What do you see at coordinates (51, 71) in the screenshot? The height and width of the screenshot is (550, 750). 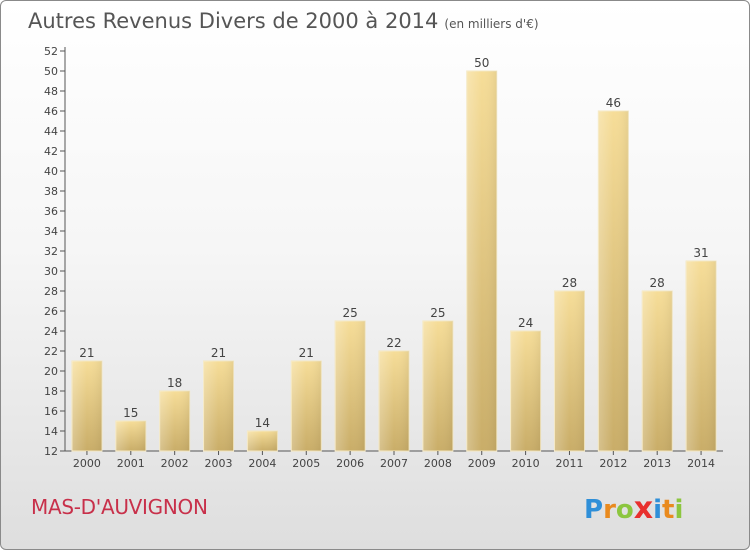 I see `y-tick-label: 50` at bounding box center [51, 71].